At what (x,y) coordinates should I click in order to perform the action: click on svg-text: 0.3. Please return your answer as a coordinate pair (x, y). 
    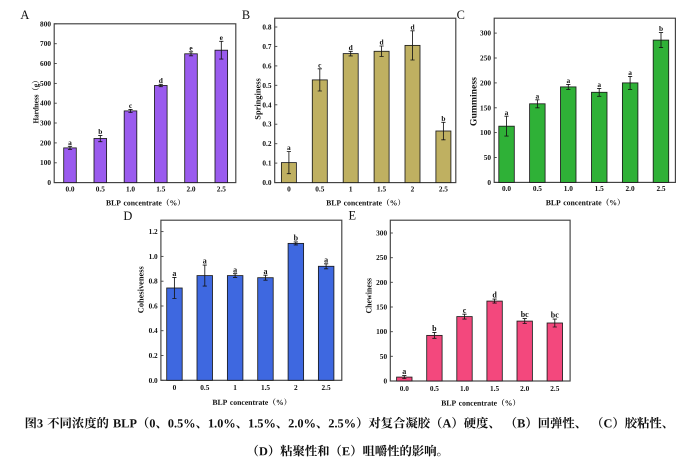
    Looking at the image, I should click on (266, 124).